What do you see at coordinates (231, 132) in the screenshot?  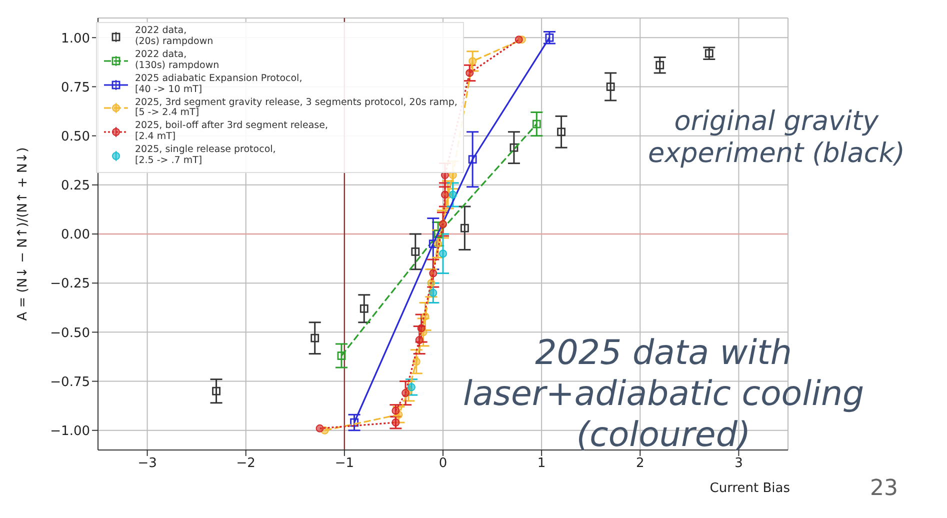 I see `legend-label: 2025, boil-off after 3rd segment release, [2.4 mT]` at bounding box center [231, 132].